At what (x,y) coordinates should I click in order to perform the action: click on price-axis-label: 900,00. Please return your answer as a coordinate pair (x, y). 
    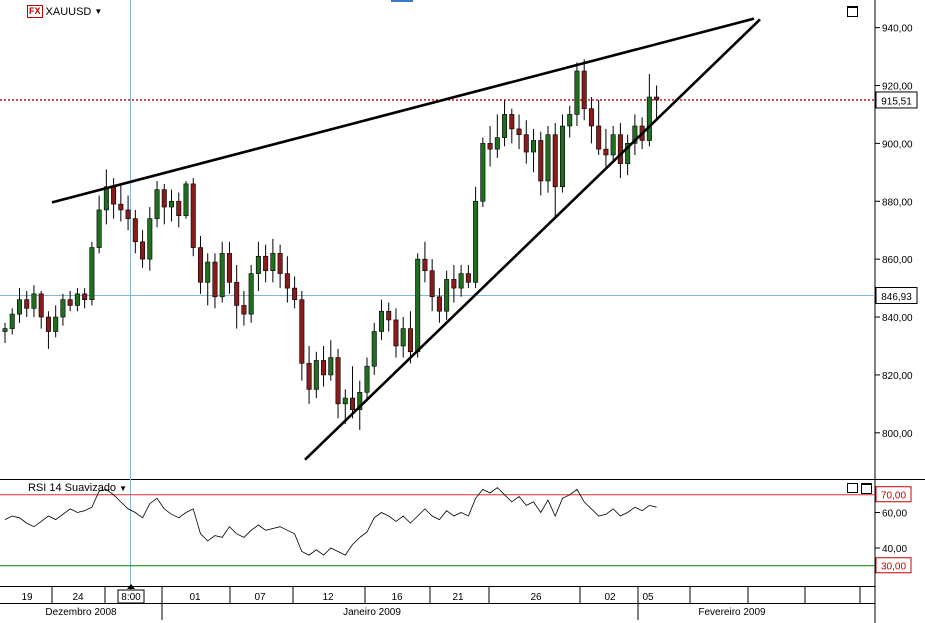
    Looking at the image, I should click on (897, 144).